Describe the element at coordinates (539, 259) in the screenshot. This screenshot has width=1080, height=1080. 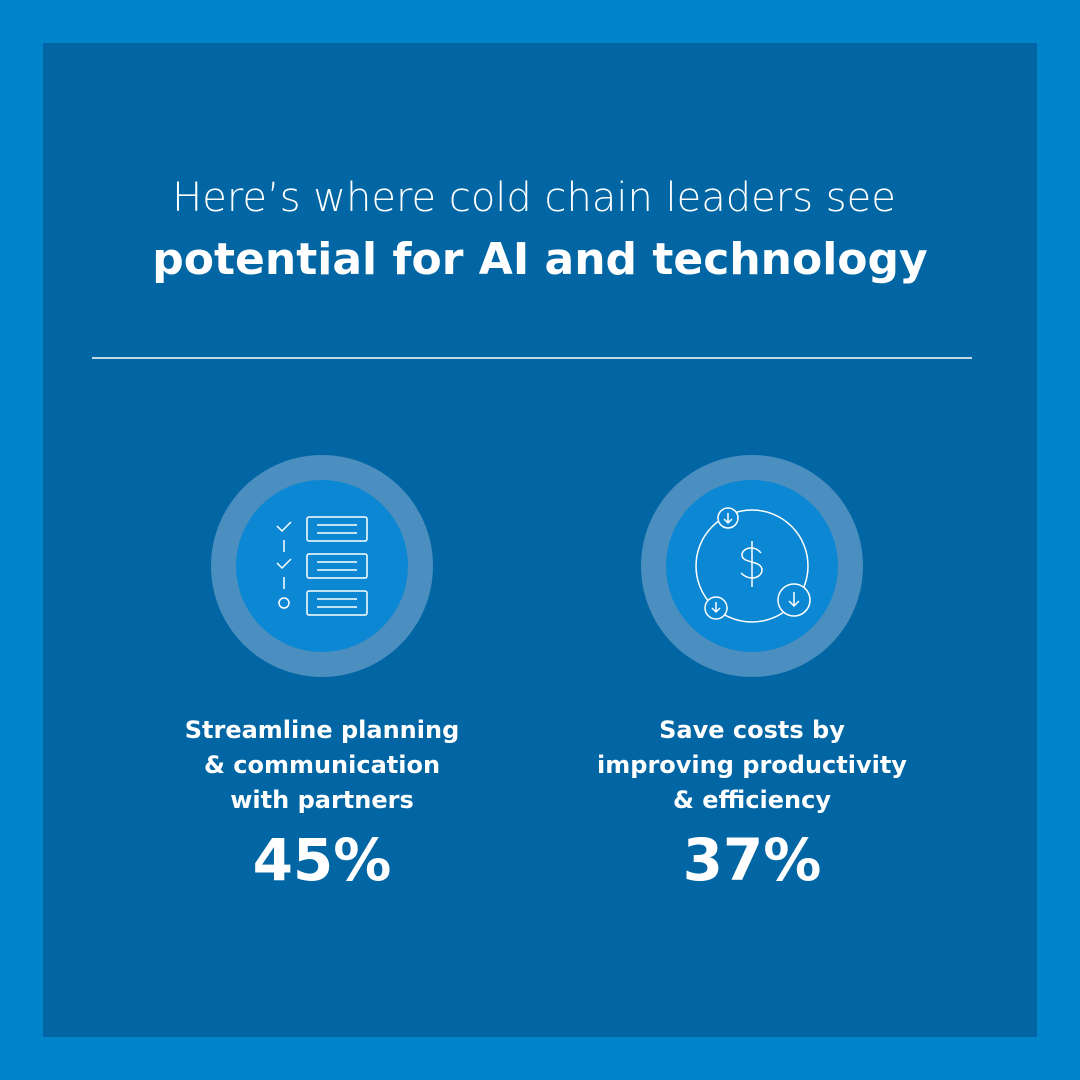
I see `title-line-bold: potential for AI and technology` at that location.